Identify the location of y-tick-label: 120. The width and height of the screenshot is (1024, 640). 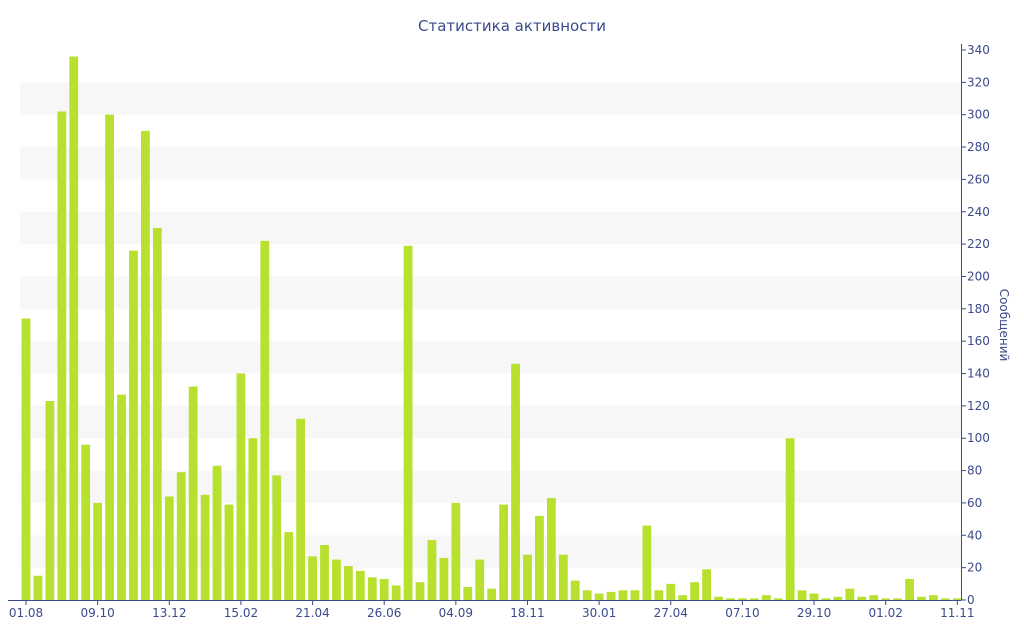
(978, 406).